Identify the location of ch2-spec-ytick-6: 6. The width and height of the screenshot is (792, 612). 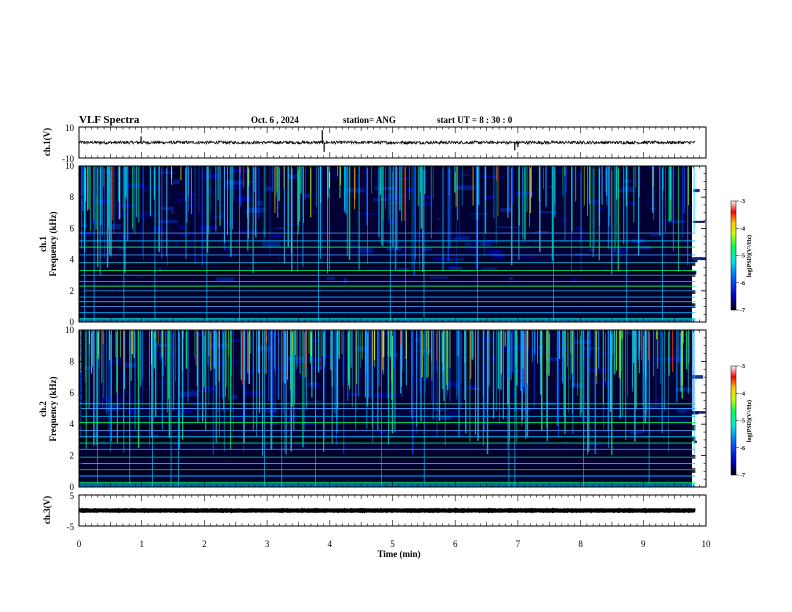
(72, 393).